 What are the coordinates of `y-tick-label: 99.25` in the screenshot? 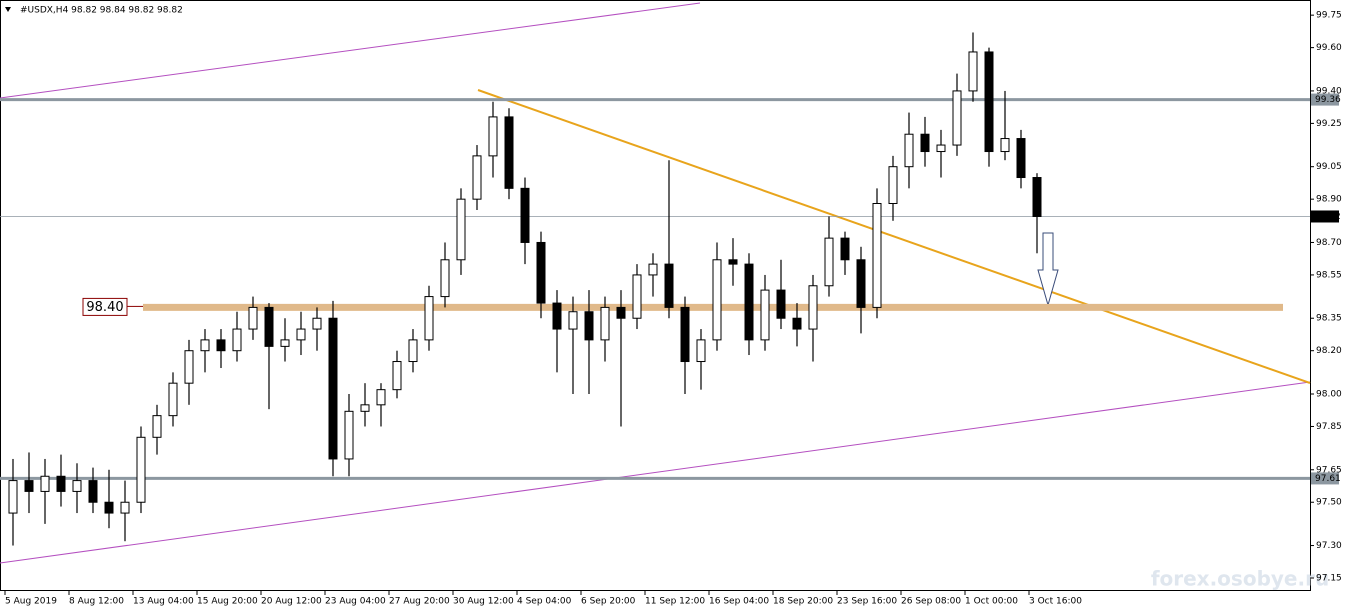 It's located at (1329, 124).